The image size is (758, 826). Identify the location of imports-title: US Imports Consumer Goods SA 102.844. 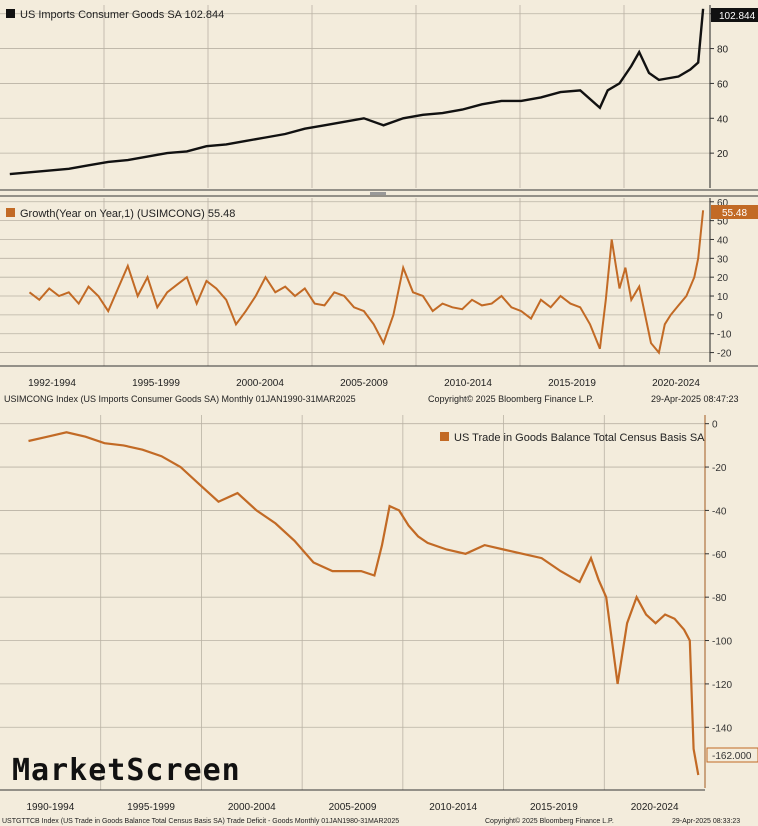
(122, 15).